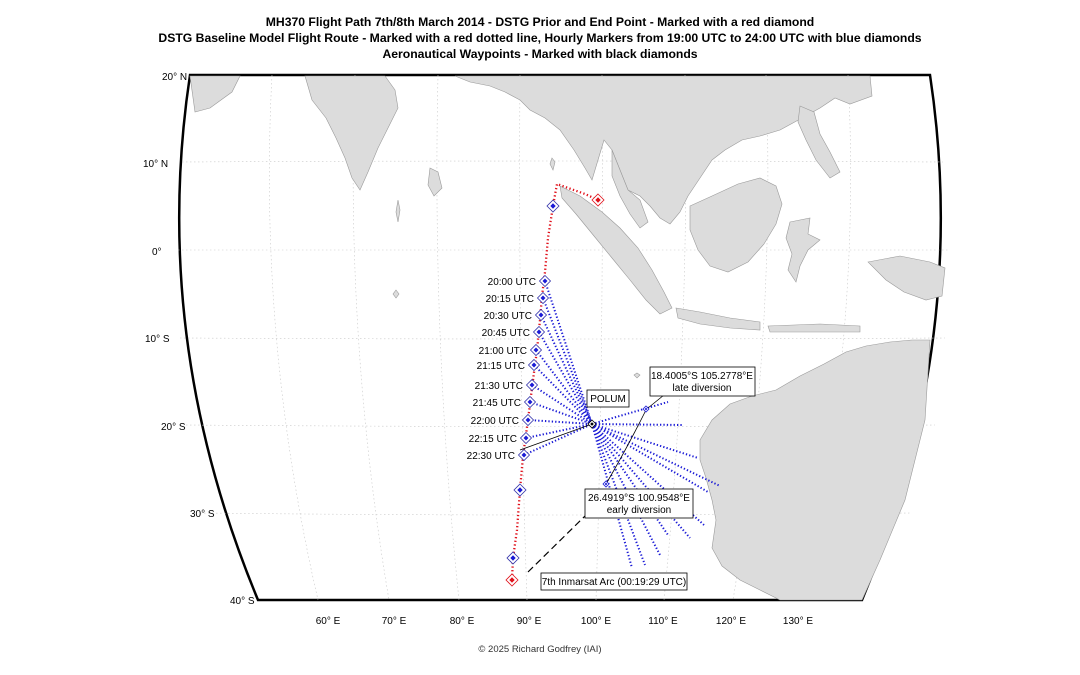 The width and height of the screenshot is (1080, 675). I want to click on cocos-island, so click(637, 375).